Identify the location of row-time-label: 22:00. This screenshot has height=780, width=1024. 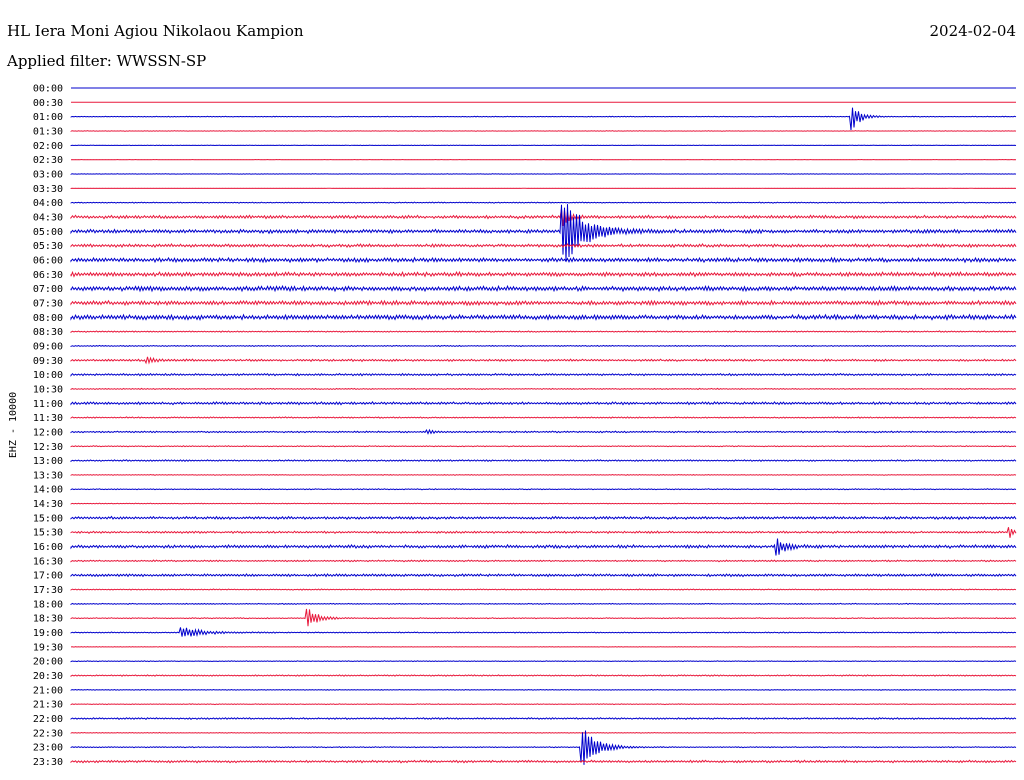
(48, 719).